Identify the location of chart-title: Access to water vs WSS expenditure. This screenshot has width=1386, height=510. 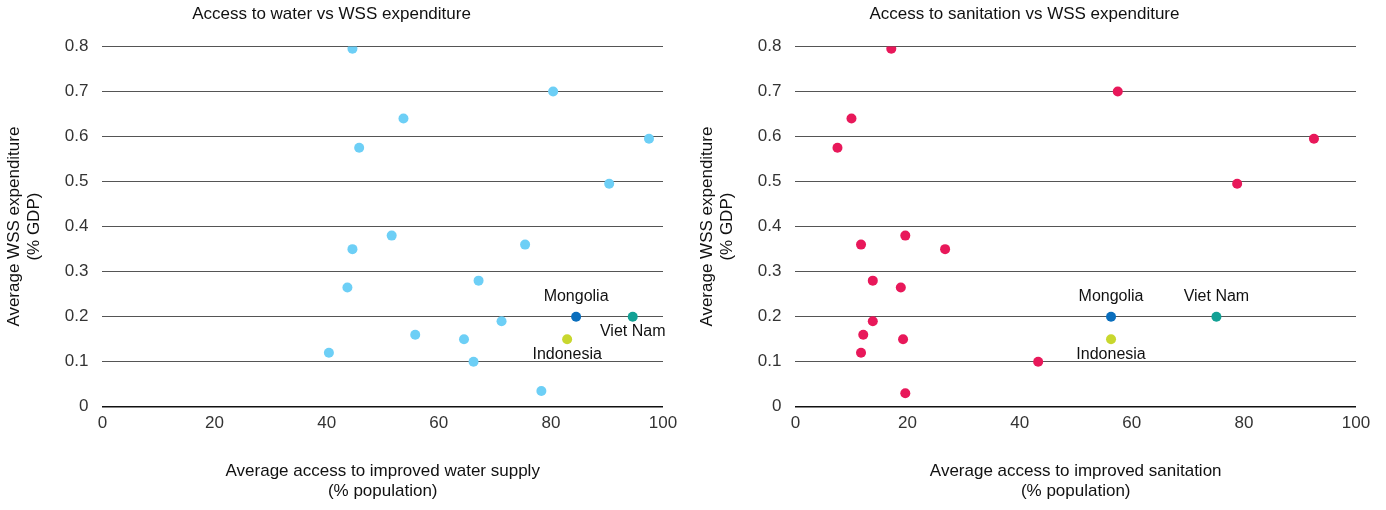
(331, 13).